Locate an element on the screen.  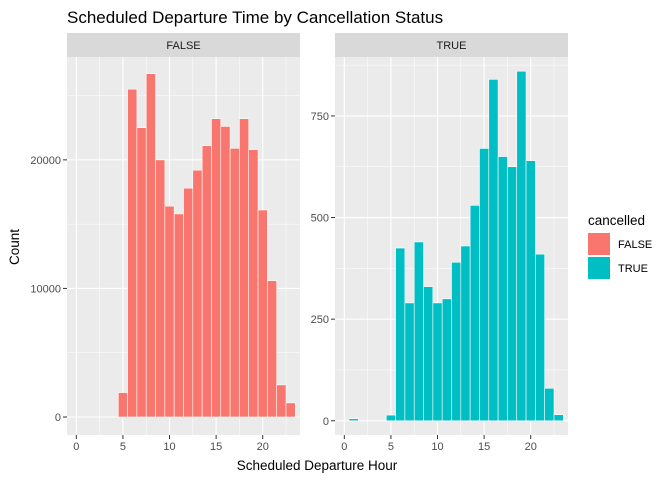
y-tick-label: 20000 is located at coordinates (45, 161).